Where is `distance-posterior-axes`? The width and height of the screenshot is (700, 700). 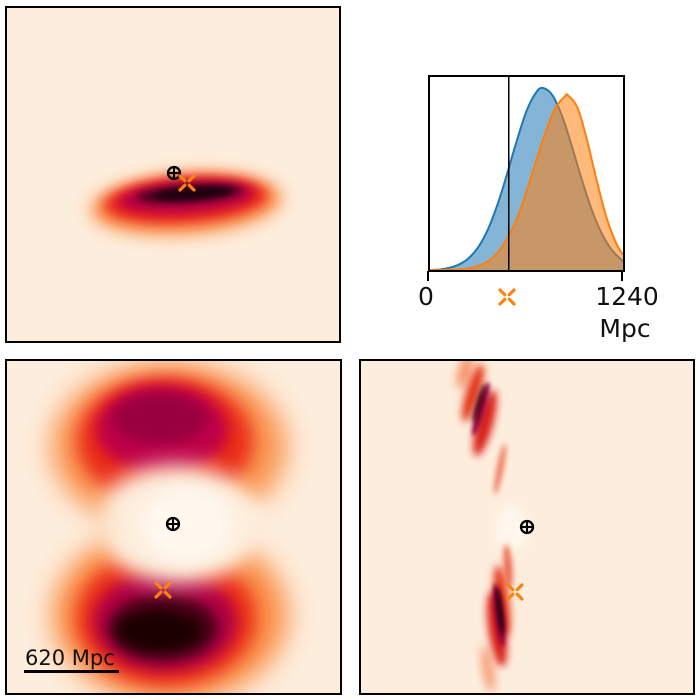 distance-posterior-axes is located at coordinates (526, 173).